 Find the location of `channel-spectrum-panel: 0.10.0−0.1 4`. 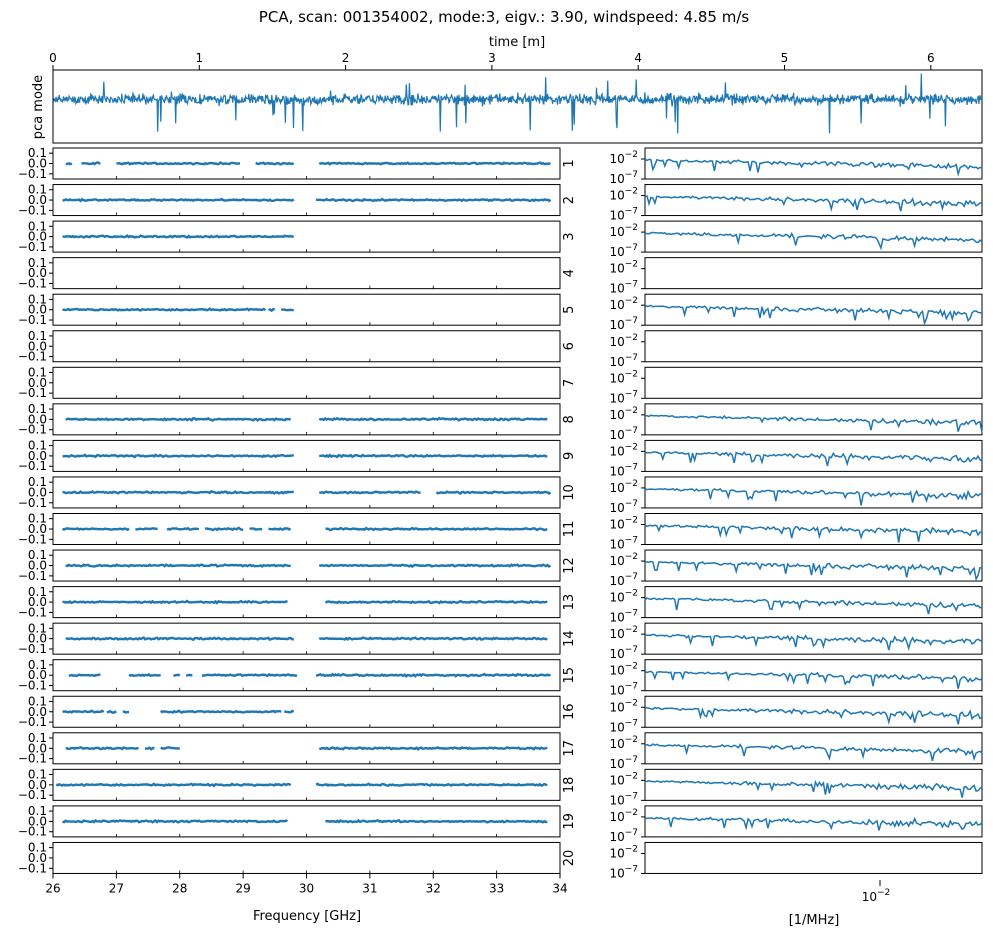

channel-spectrum-panel: 0.10.0−0.1 4 is located at coordinates (297, 273).